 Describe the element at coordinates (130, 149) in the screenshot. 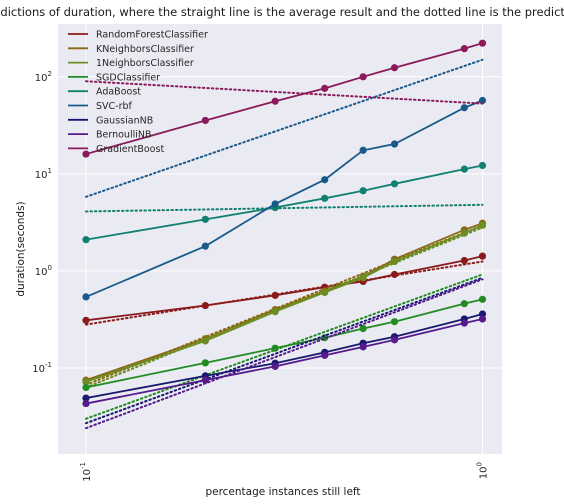

I see `legend-label: GradientBoost` at that location.